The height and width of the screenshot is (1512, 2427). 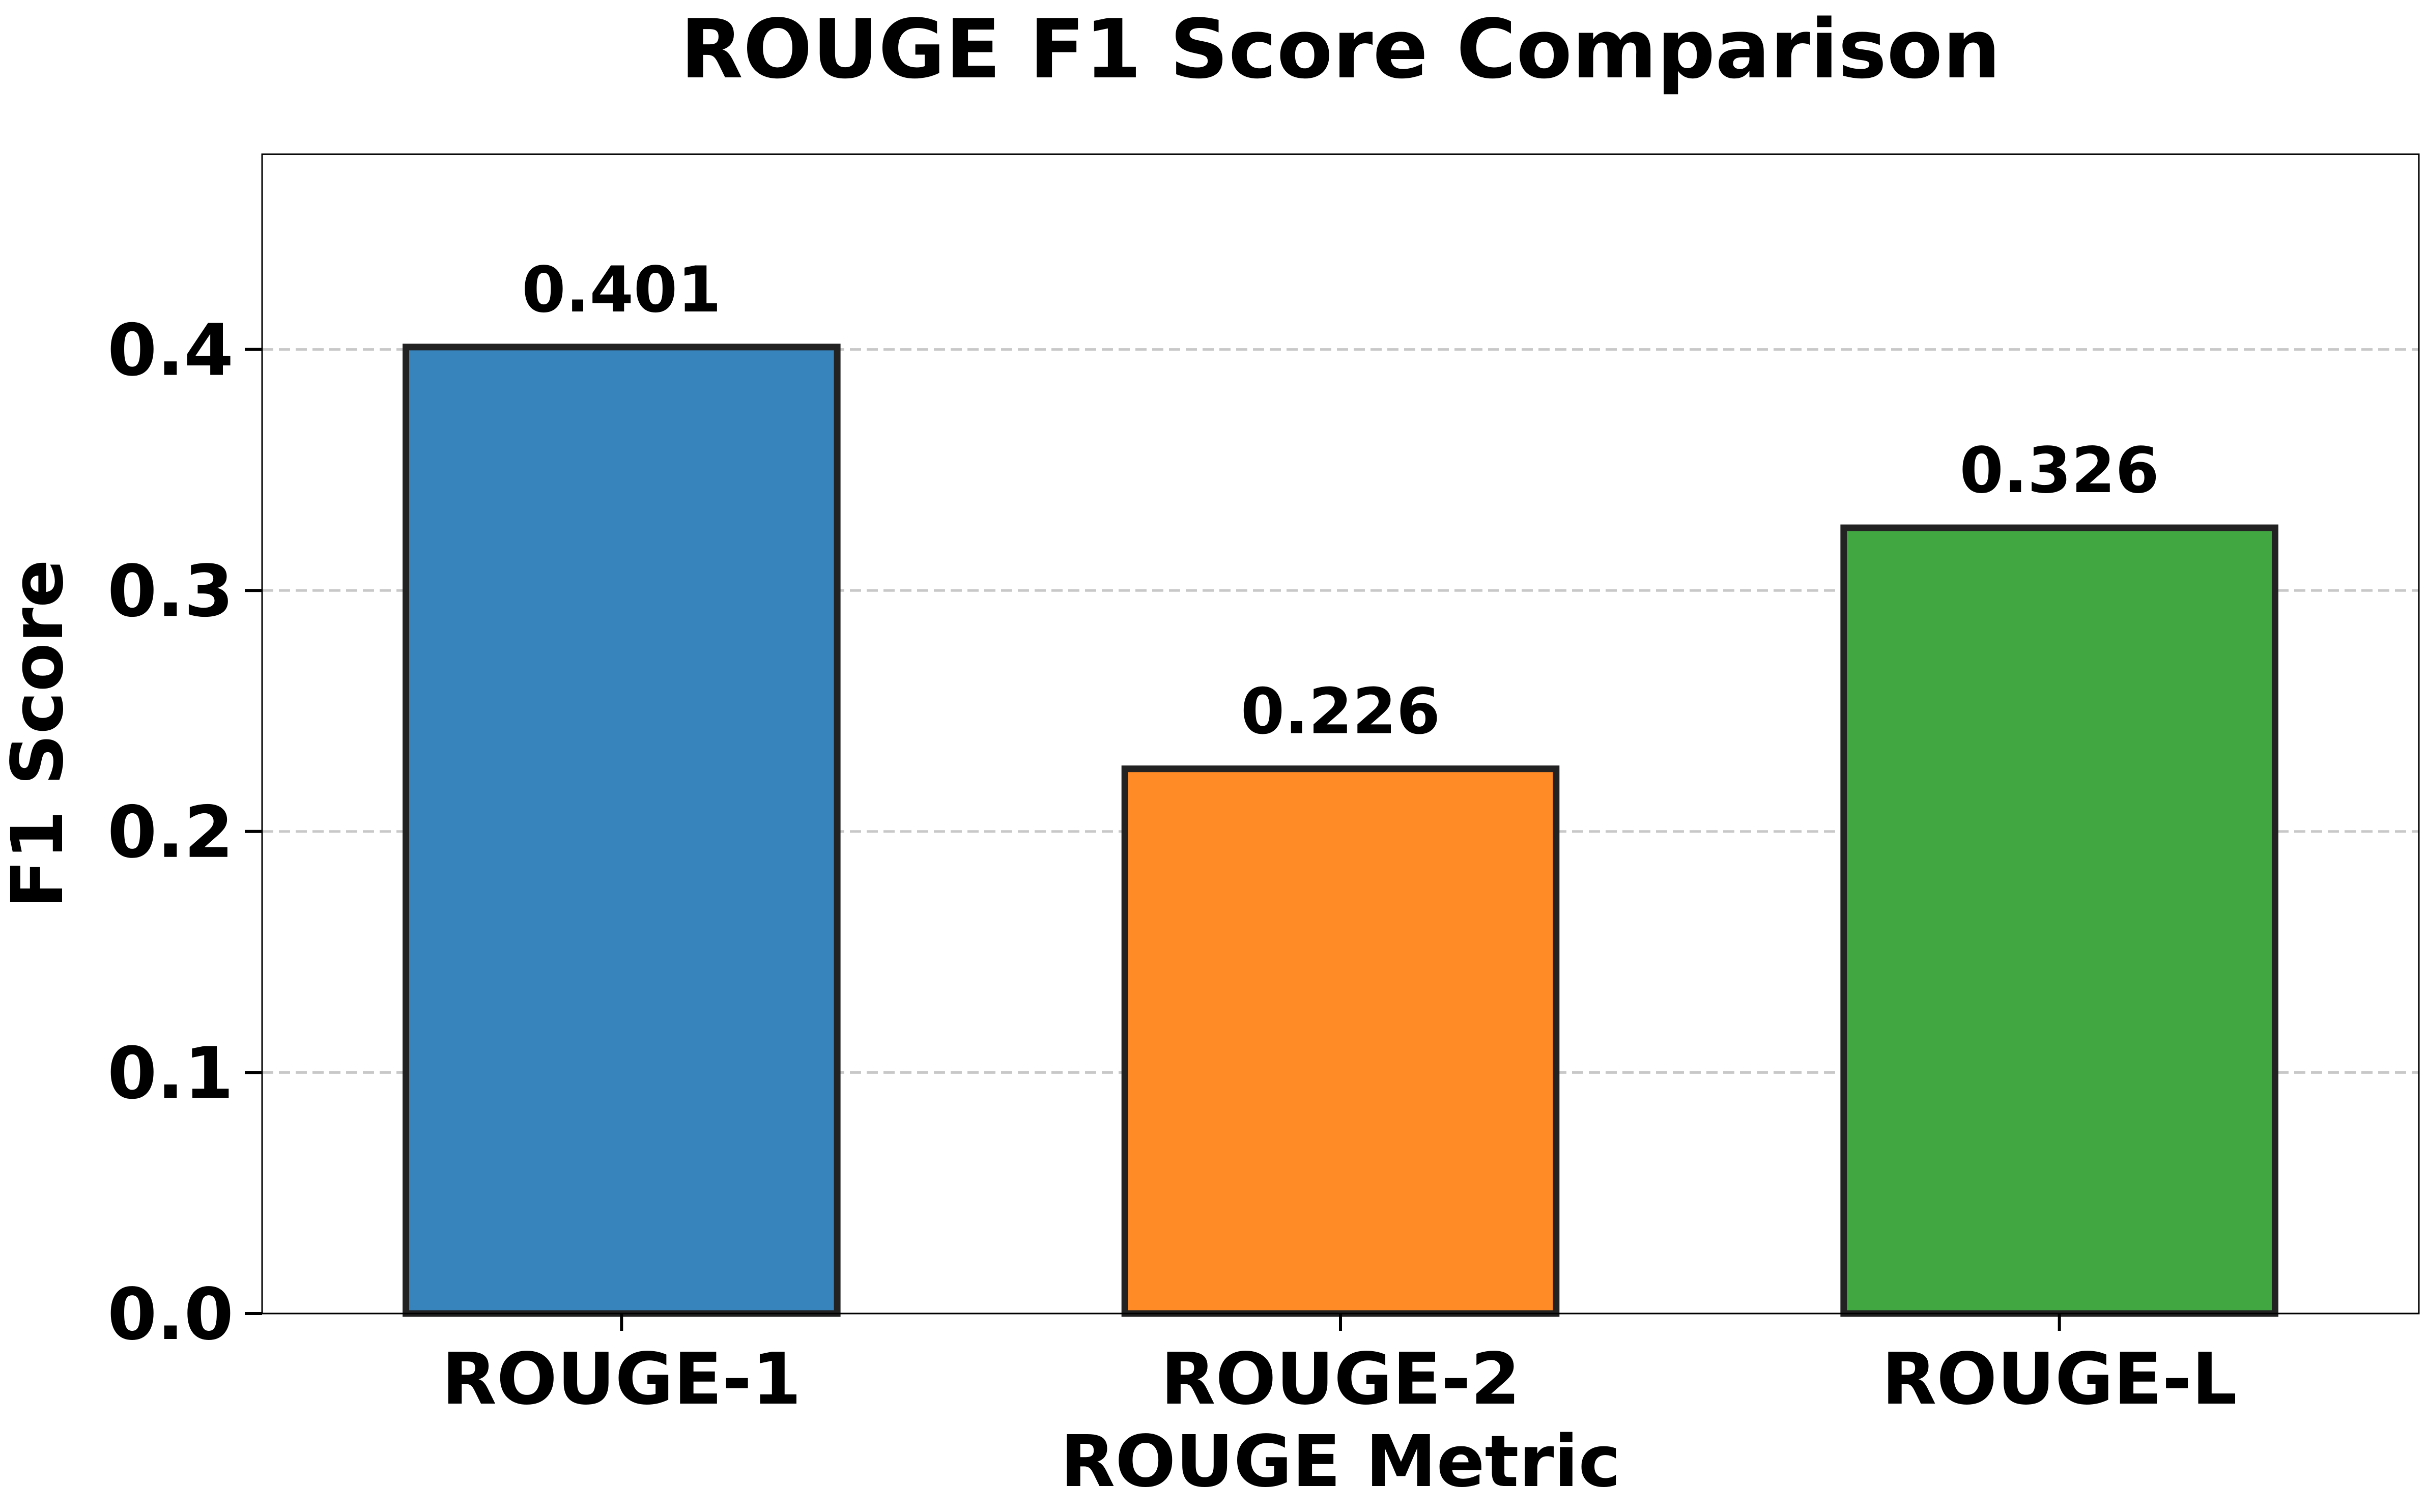 I want to click on x-axis-ticks: ROUGE-1 ROUGE-2 ROUGE-L, so click(x=1339, y=1367).